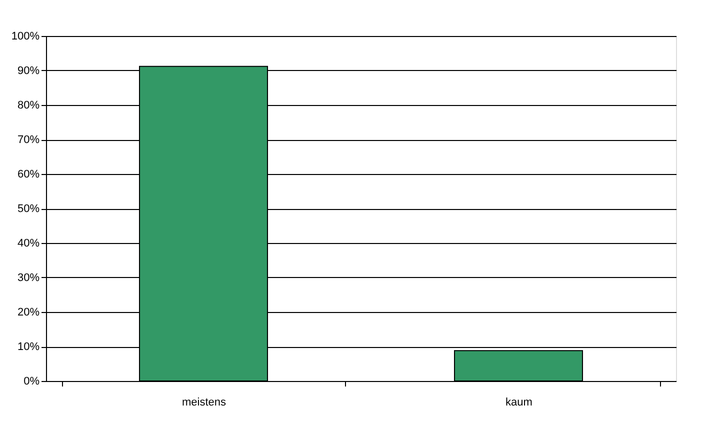 This screenshot has width=716, height=427. What do you see at coordinates (28, 312) in the screenshot?
I see `y-tick-label: 20%` at bounding box center [28, 312].